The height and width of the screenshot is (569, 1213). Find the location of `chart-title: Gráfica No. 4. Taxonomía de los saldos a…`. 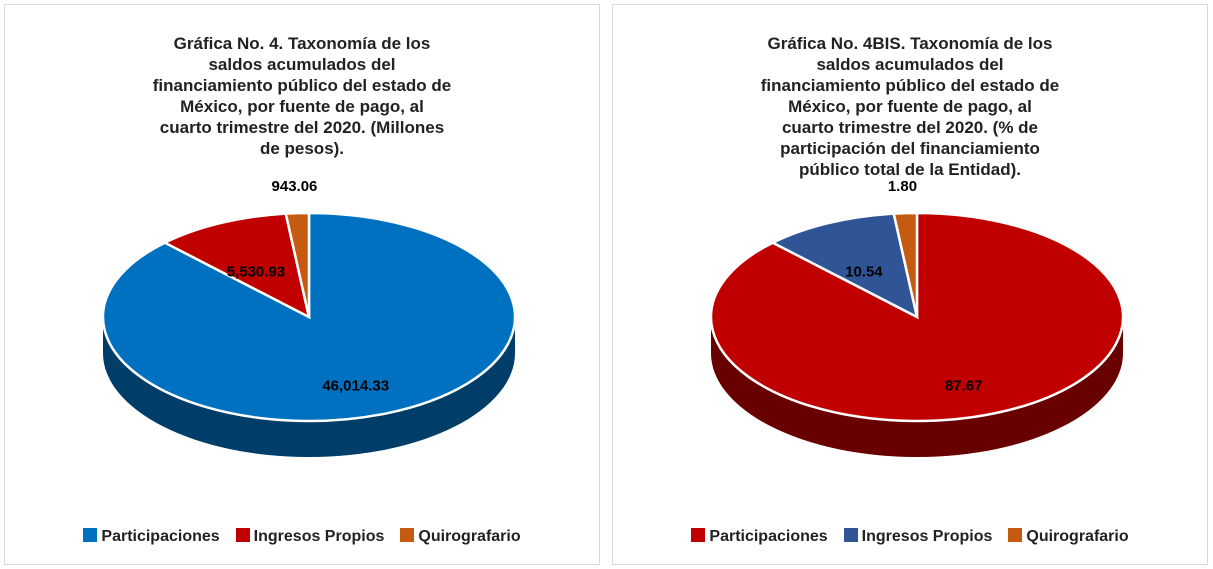

chart-title: Gráfica No. 4. Taxonomía de los saldos a… is located at coordinates (302, 96).